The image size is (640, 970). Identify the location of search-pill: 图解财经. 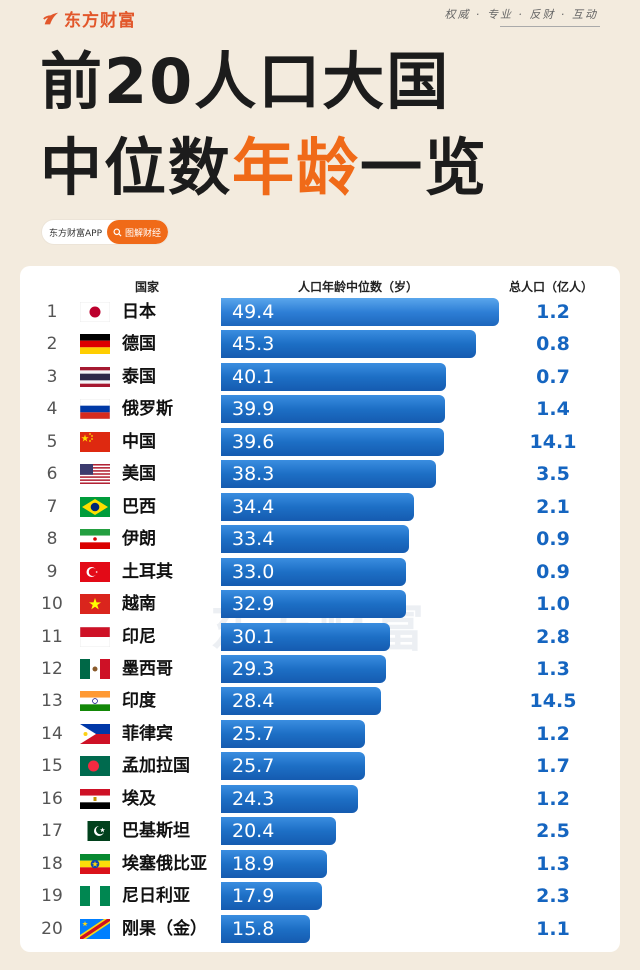
(137, 232).